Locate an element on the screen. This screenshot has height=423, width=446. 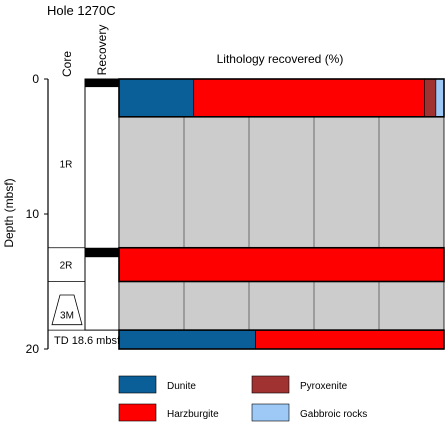
depth-axis-label: Depth (mbsf) is located at coordinates (9, 212).